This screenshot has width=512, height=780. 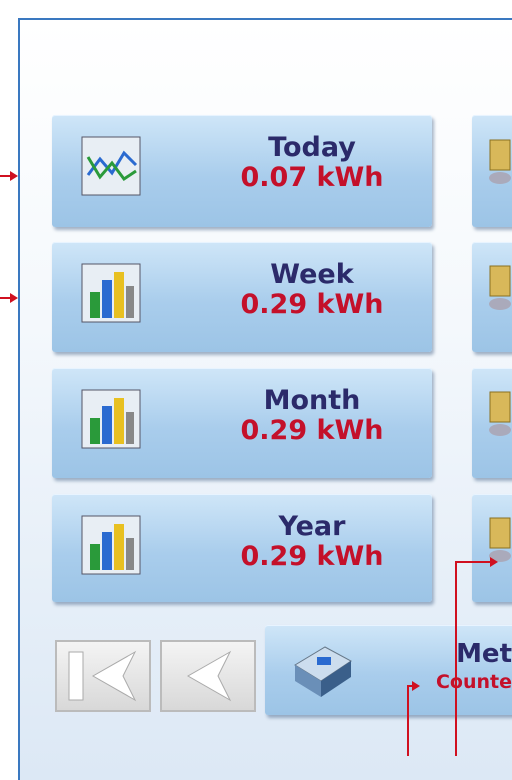 I want to click on stat-button: Today 0.07 kWh, so click(x=242, y=171).